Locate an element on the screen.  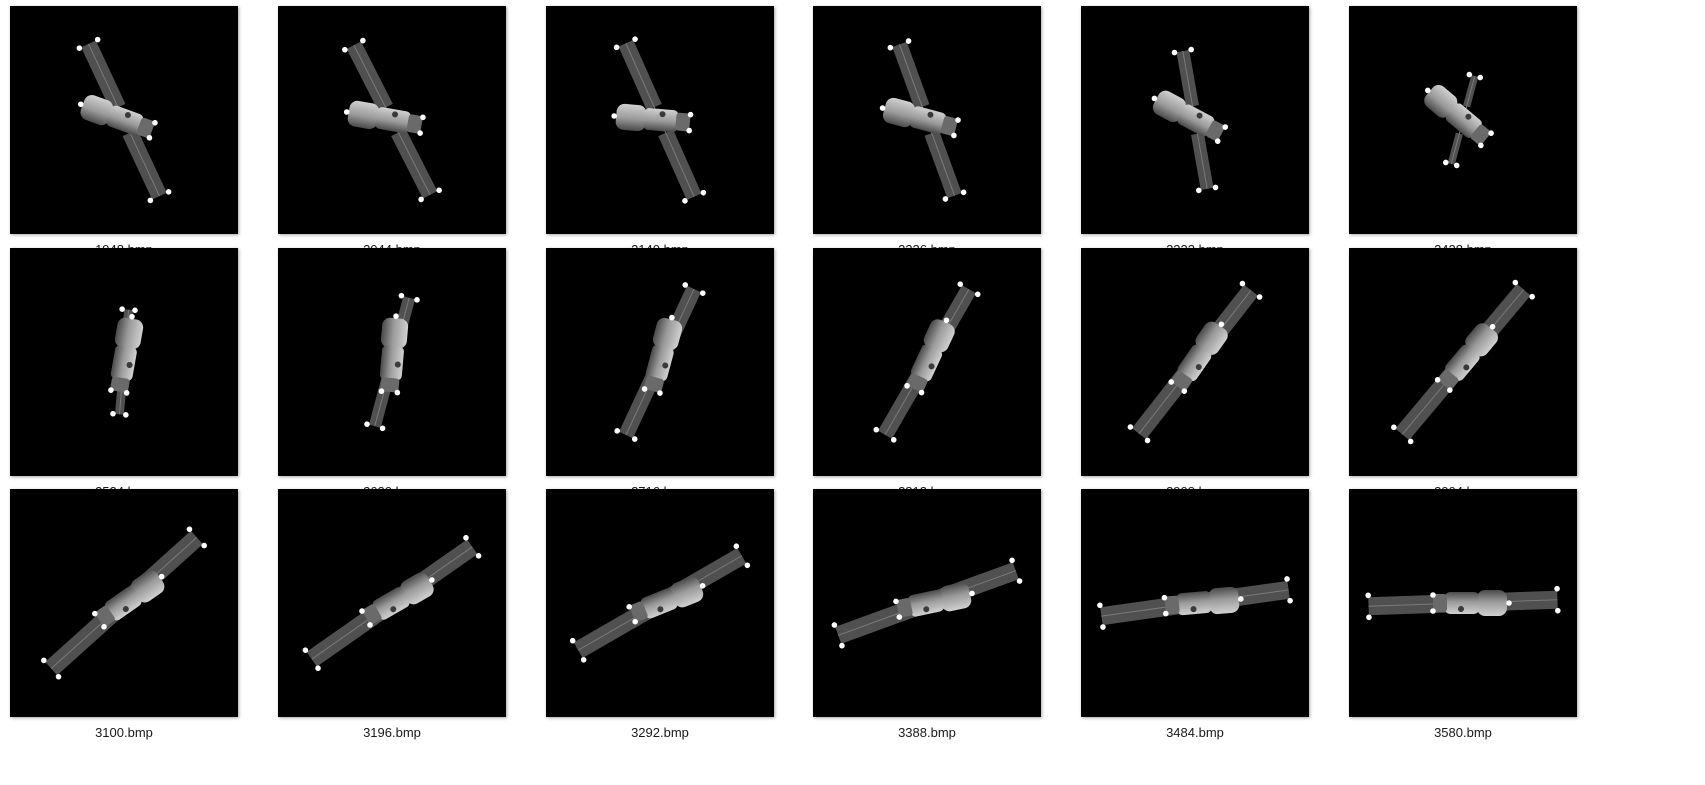
file-name-label: 3484.bmp is located at coordinates (1195, 732).